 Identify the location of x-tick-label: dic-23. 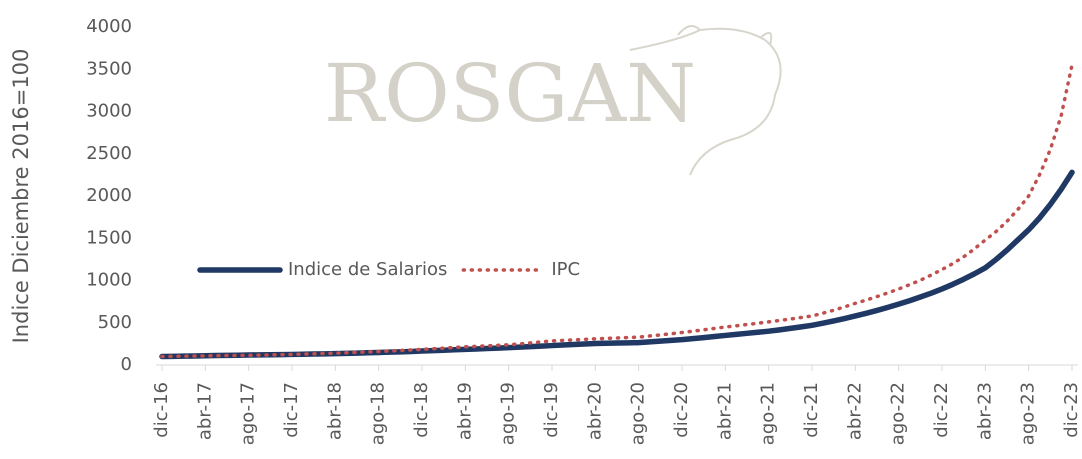
(1071, 410).